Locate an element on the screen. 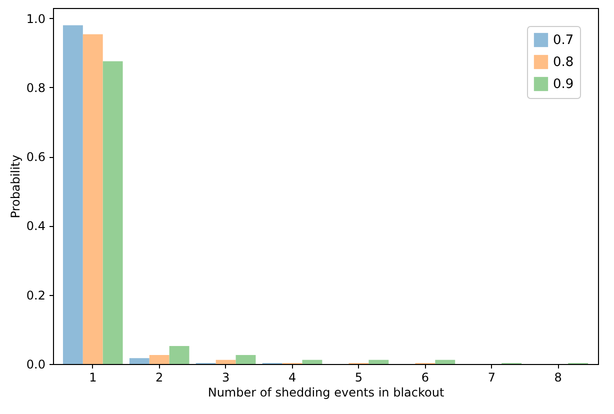  y-tick-label: 0.0 is located at coordinates (36, 365).